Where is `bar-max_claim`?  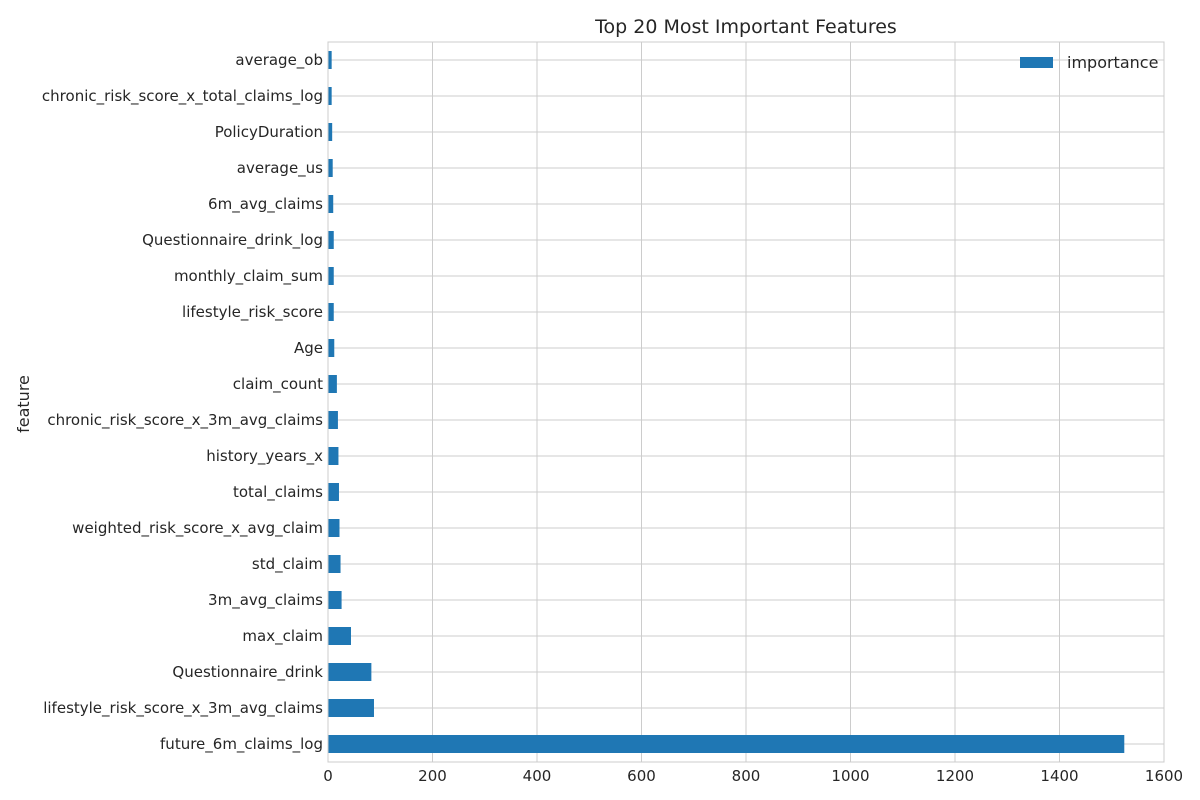
bar-max_claim is located at coordinates (339, 636).